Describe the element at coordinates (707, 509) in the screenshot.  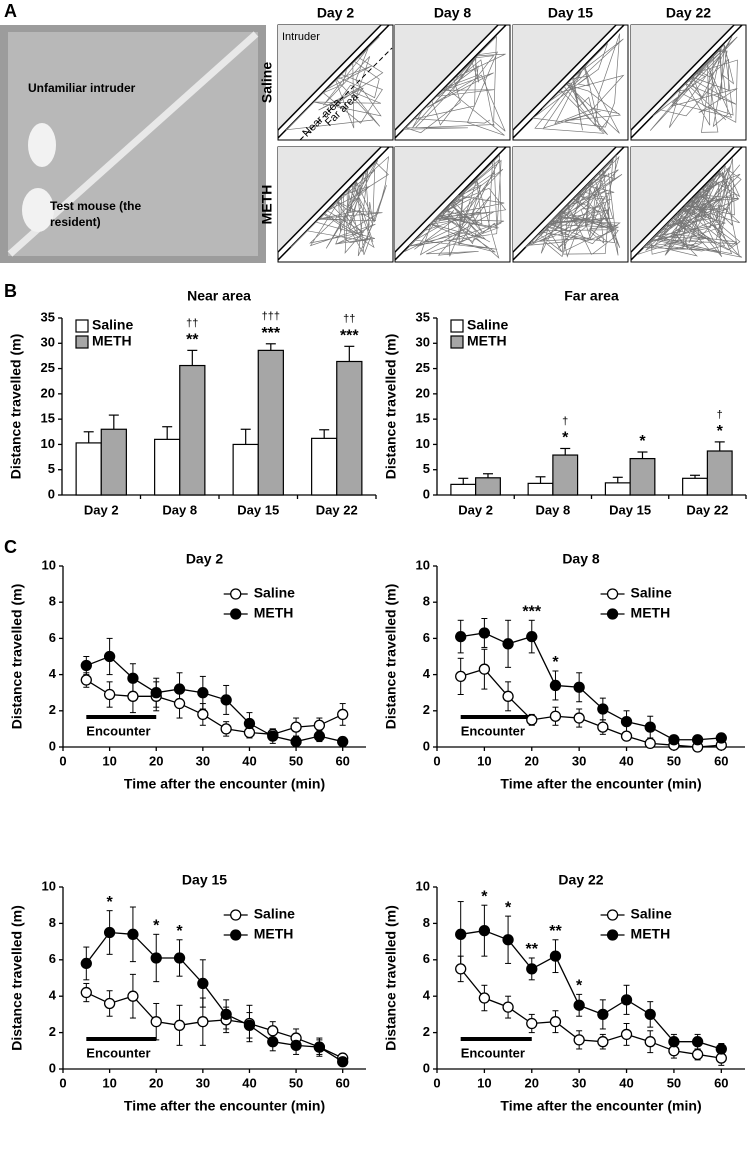
I see `x-tick-label: Day 22` at that location.